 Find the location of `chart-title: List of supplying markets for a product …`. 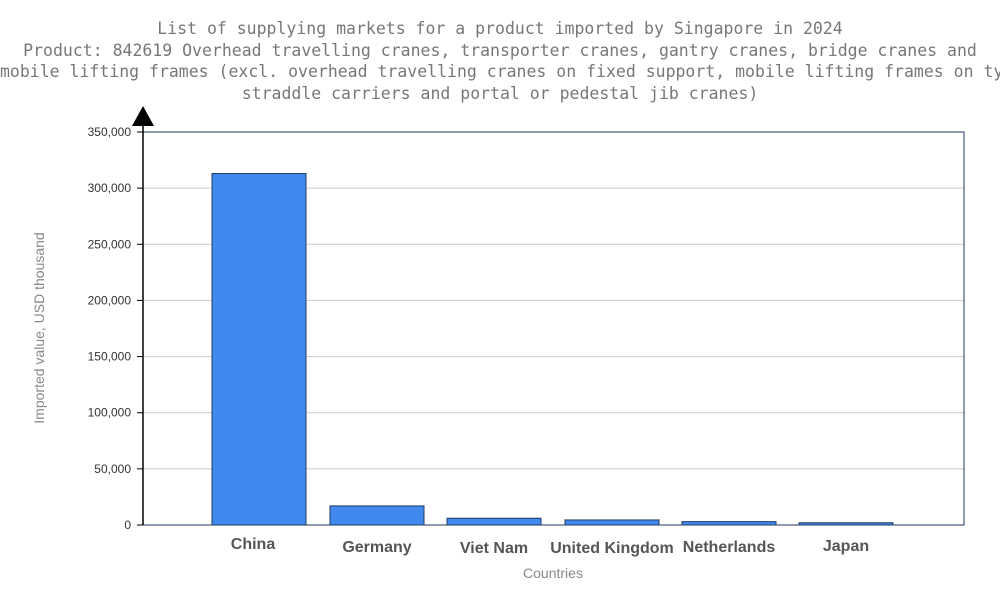

chart-title: List of supplying markets for a product … is located at coordinates (500, 28).